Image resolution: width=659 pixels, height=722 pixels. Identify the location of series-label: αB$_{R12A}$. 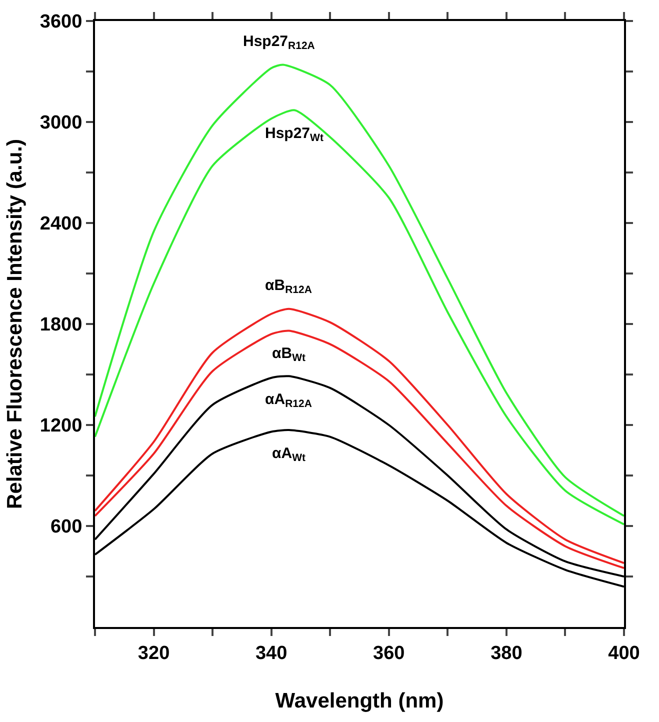
(288, 286).